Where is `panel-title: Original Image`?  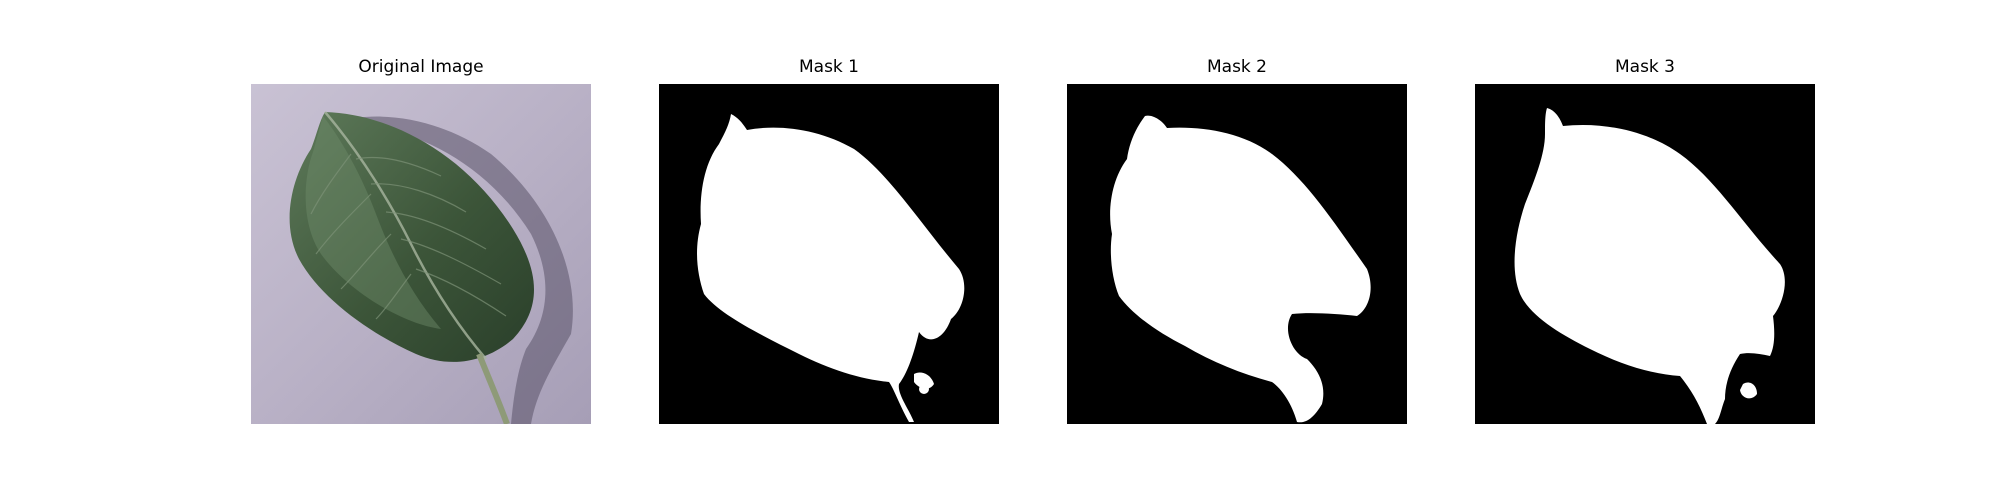
panel-title: Original Image is located at coordinates (421, 67).